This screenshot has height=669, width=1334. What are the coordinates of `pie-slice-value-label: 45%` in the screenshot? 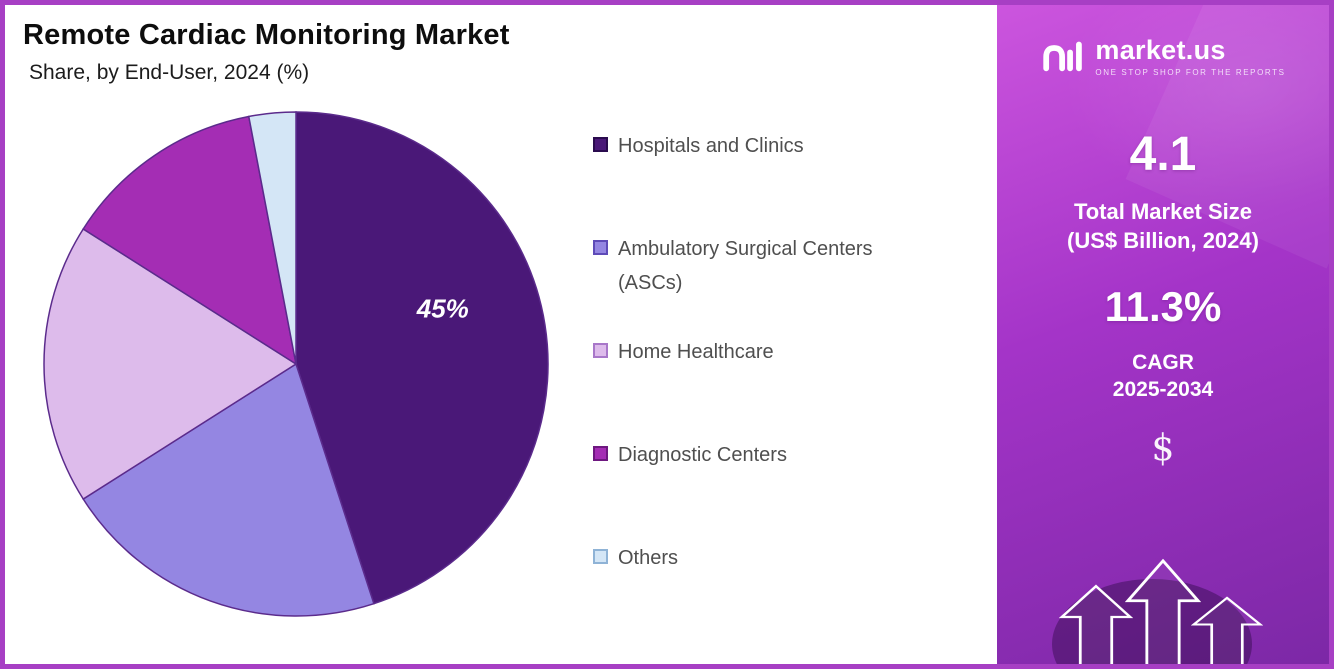 It's located at (442, 308).